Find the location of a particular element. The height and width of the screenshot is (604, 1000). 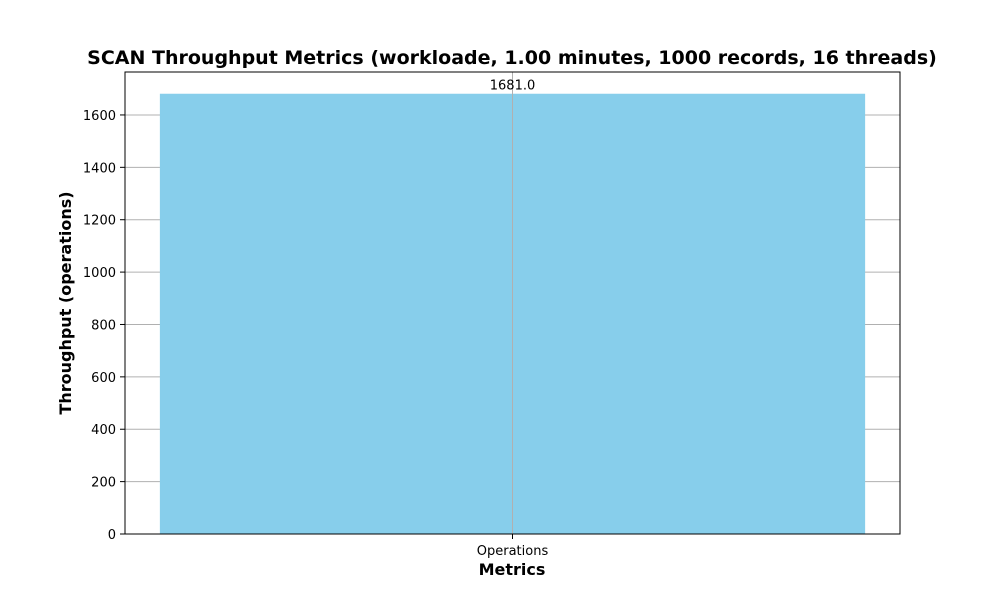

y-axis-ticks: 0 200 400 600 800 1000 1200 1400 1600 is located at coordinates (104, 326).